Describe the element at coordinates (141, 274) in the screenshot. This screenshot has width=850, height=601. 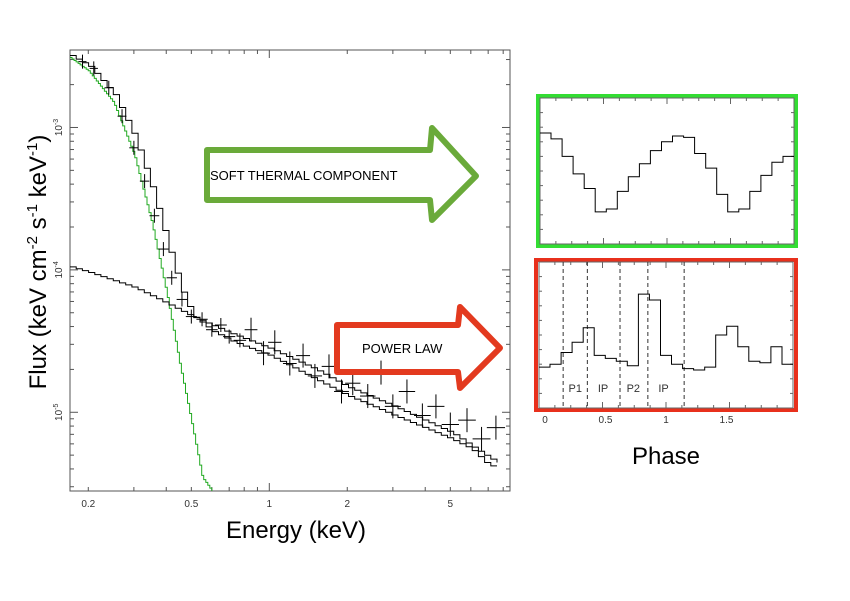
I see `series-line-soft-thermal-component` at that location.